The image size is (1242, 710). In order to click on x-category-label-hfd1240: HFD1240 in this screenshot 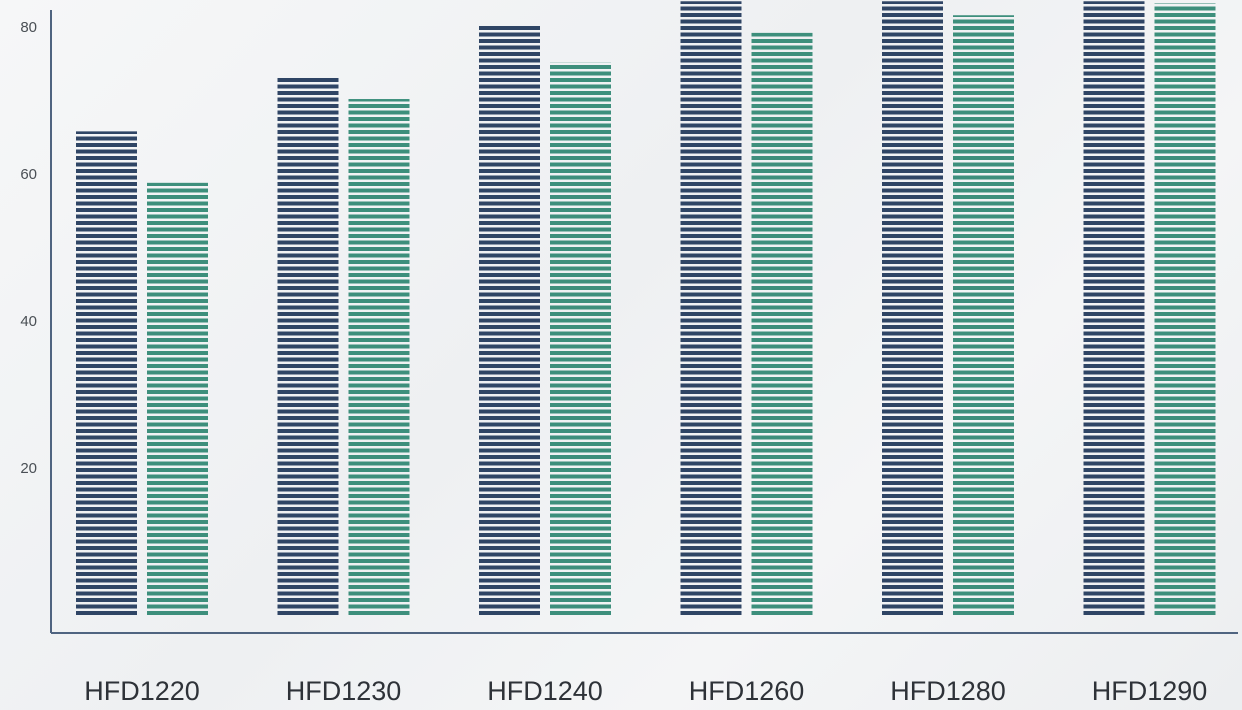, I will do `click(545, 691)`.